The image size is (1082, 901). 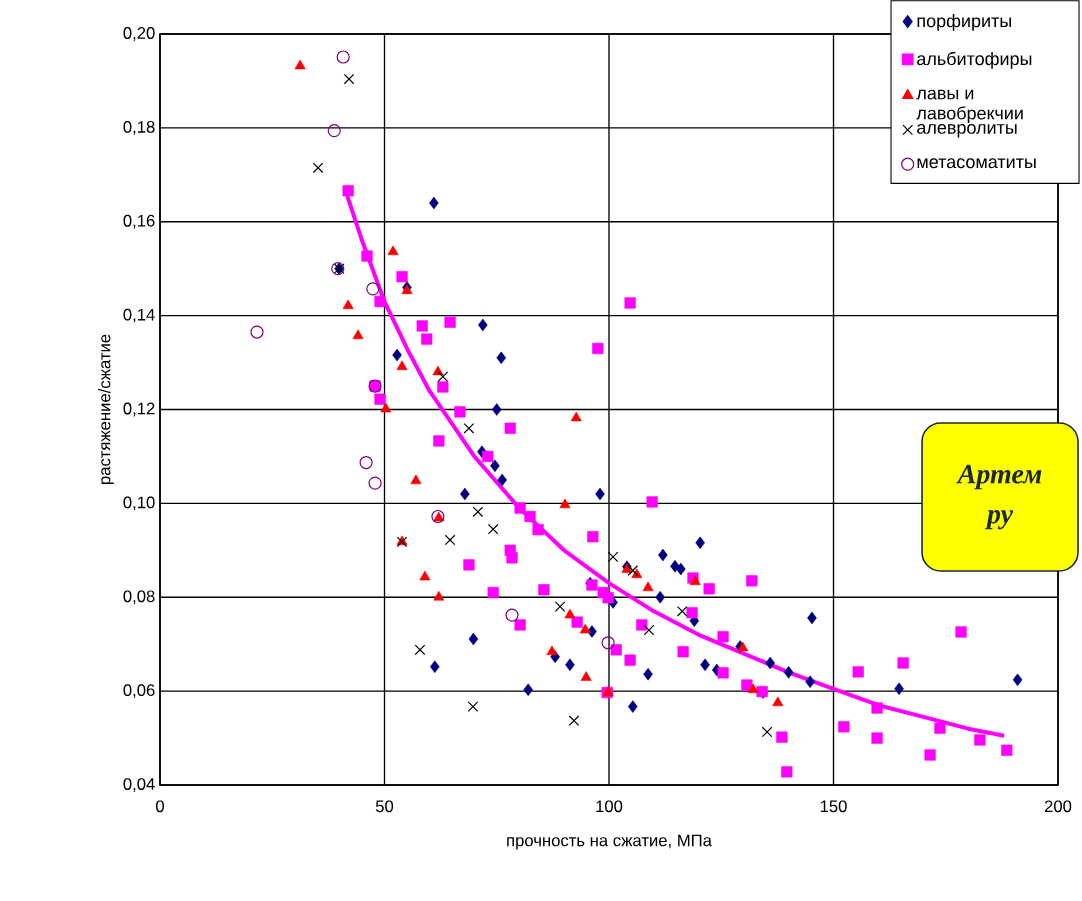 I want to click on y-tick-label: 0,20, so click(x=139, y=34).